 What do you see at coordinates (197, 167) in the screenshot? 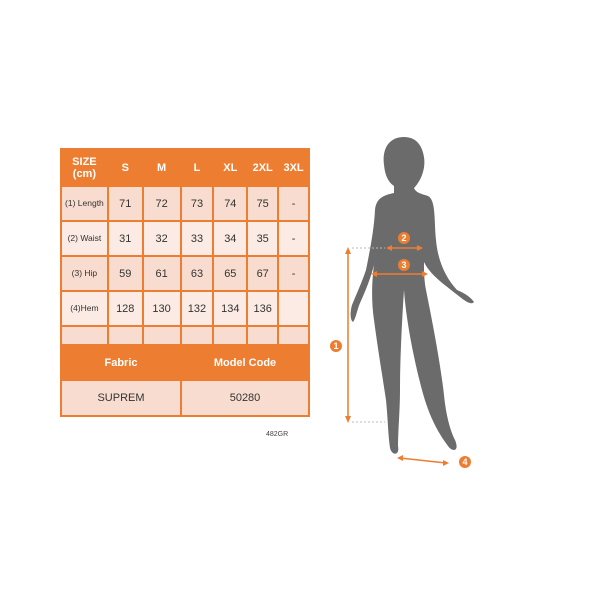
I see `col-l: L` at bounding box center [197, 167].